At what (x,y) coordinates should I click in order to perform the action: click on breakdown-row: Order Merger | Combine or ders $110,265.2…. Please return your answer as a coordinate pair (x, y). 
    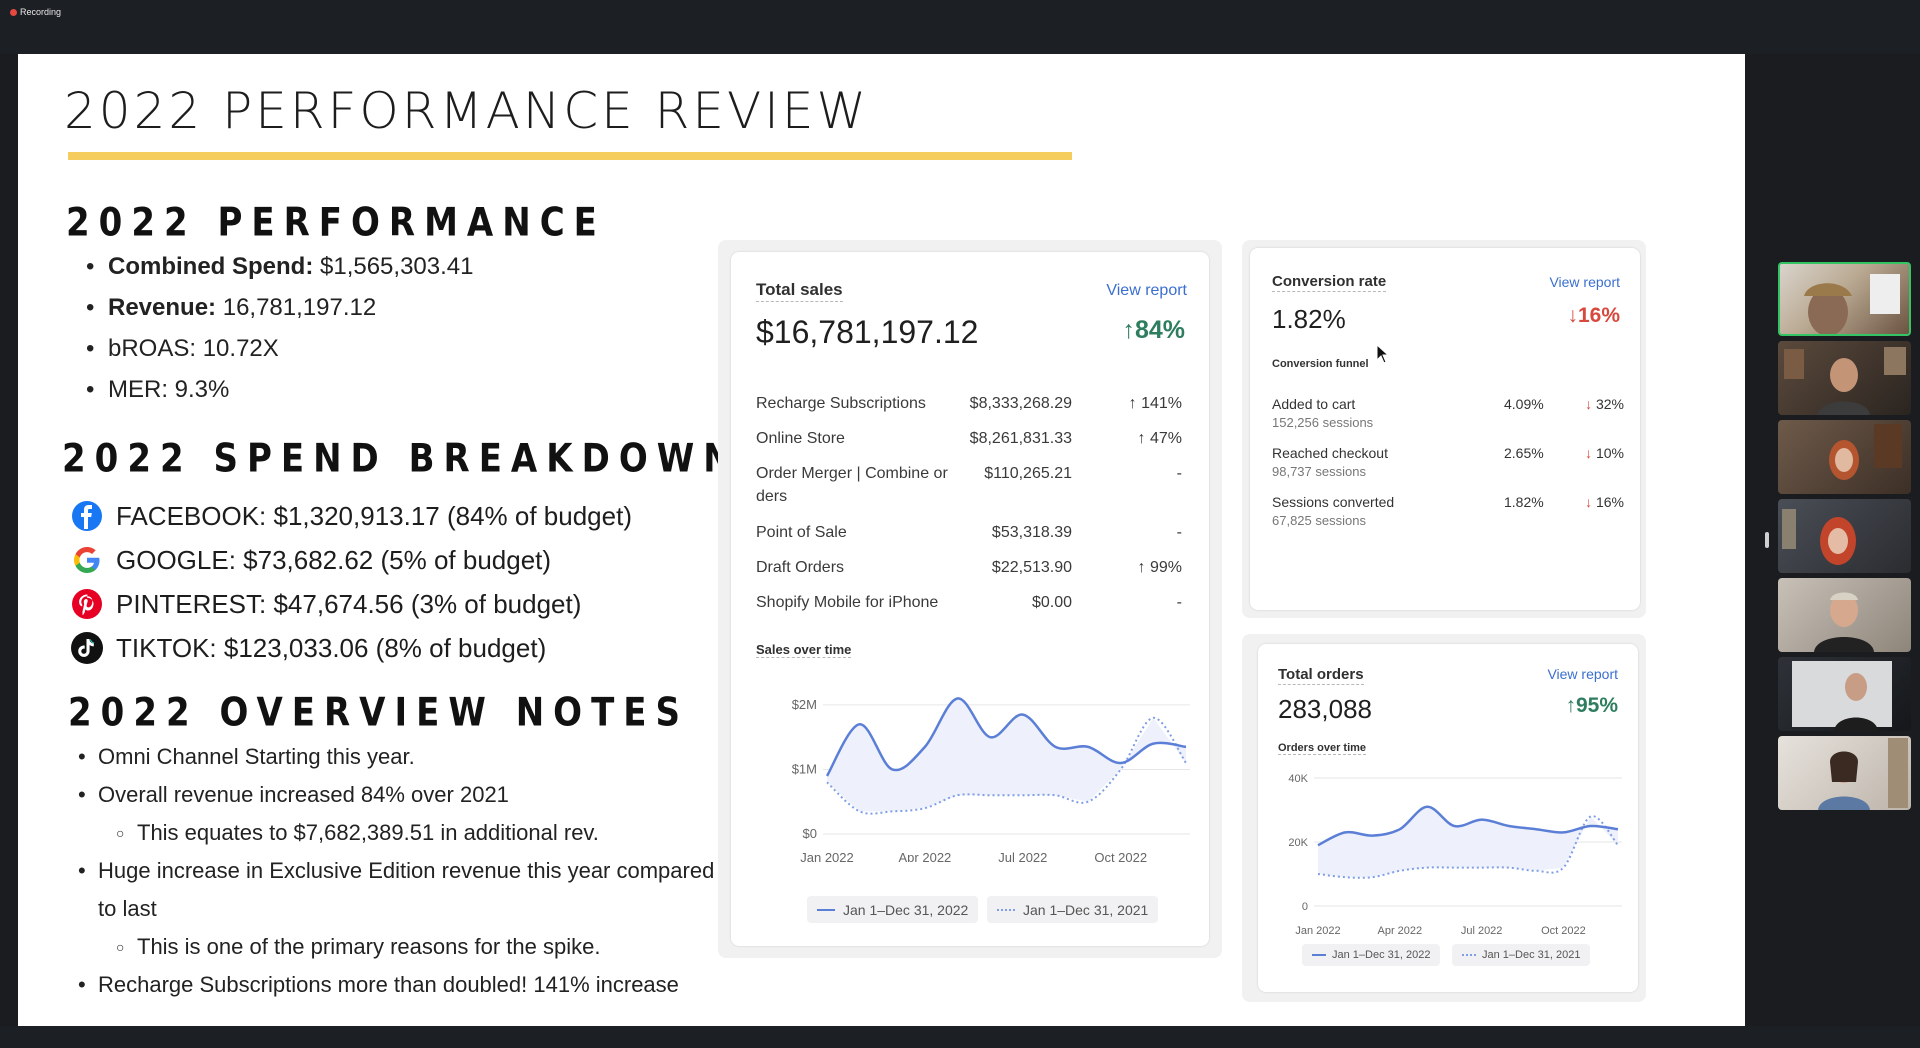
    Looking at the image, I should click on (969, 489).